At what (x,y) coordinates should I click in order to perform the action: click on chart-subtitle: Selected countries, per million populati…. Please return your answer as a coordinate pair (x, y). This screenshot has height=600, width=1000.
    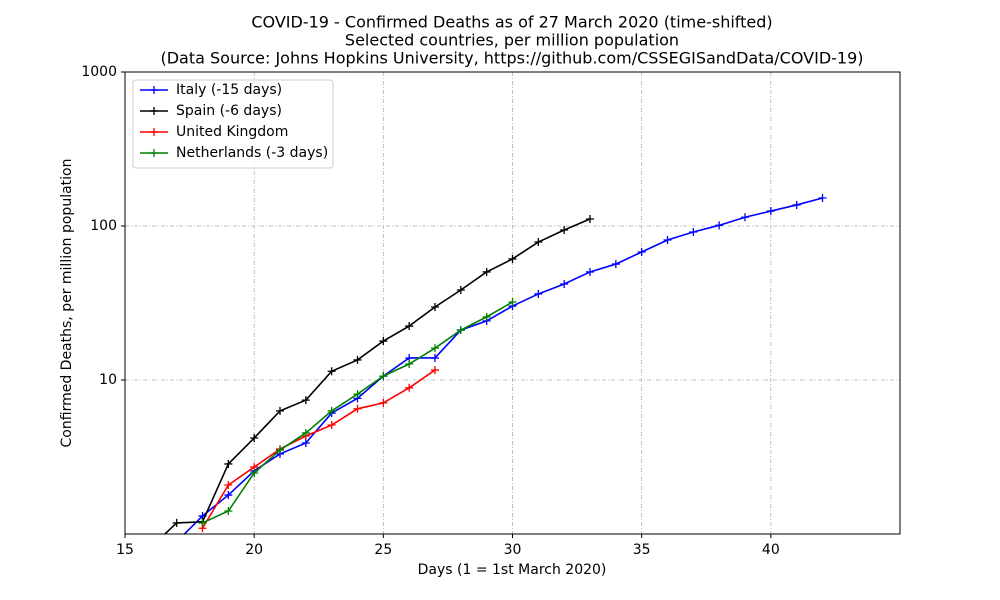
    Looking at the image, I should click on (512, 40).